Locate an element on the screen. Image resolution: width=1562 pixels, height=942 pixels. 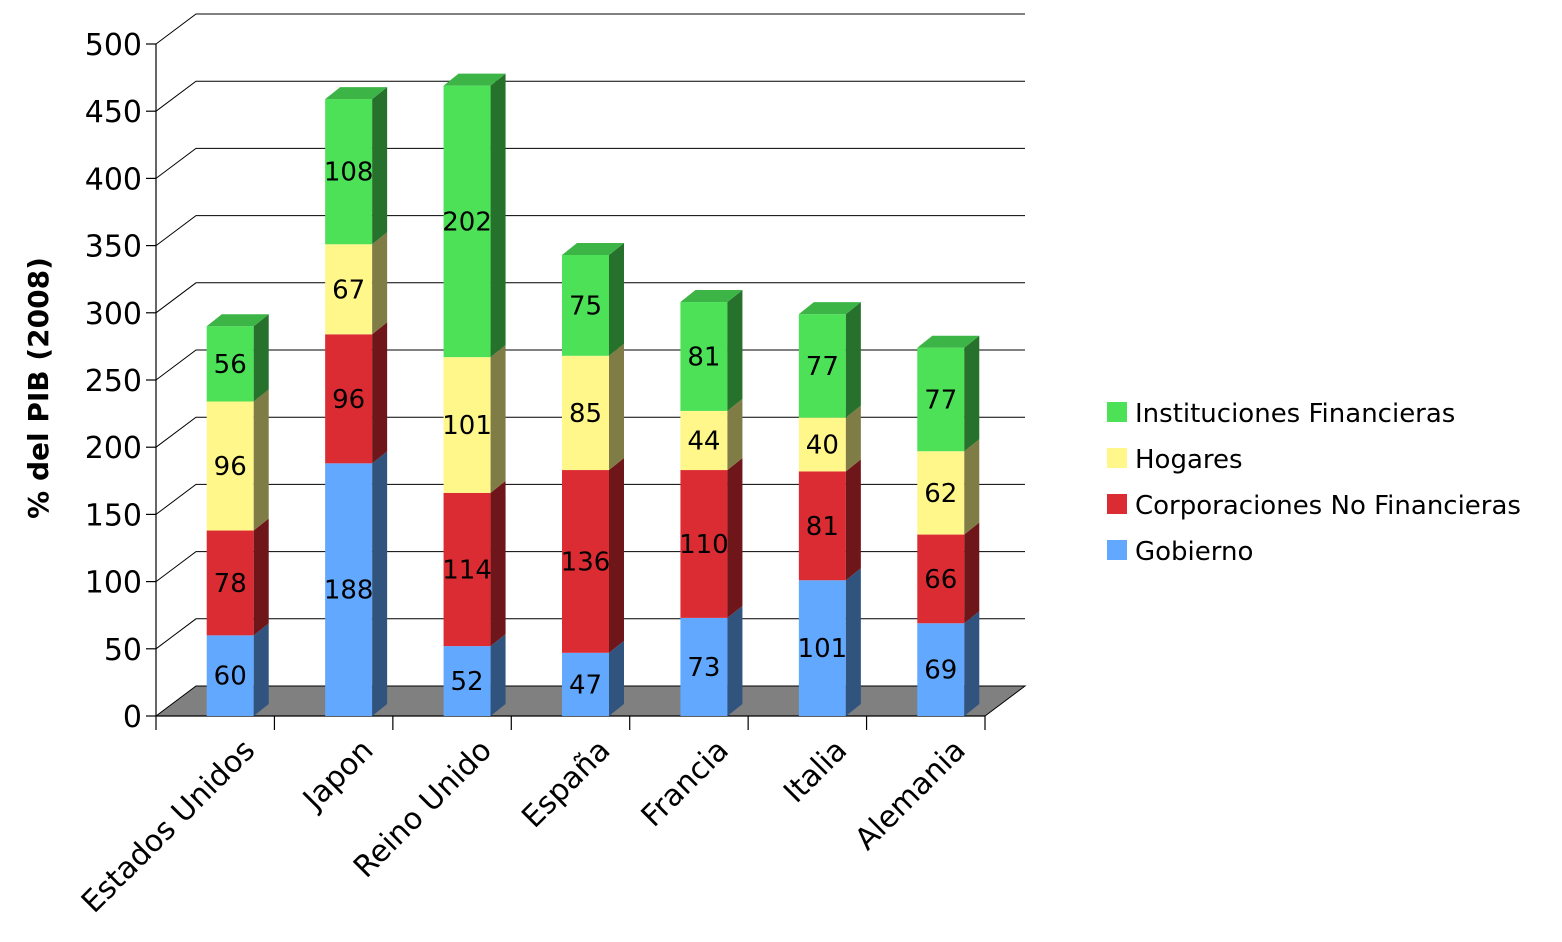
data-label: 114 is located at coordinates (467, 571).